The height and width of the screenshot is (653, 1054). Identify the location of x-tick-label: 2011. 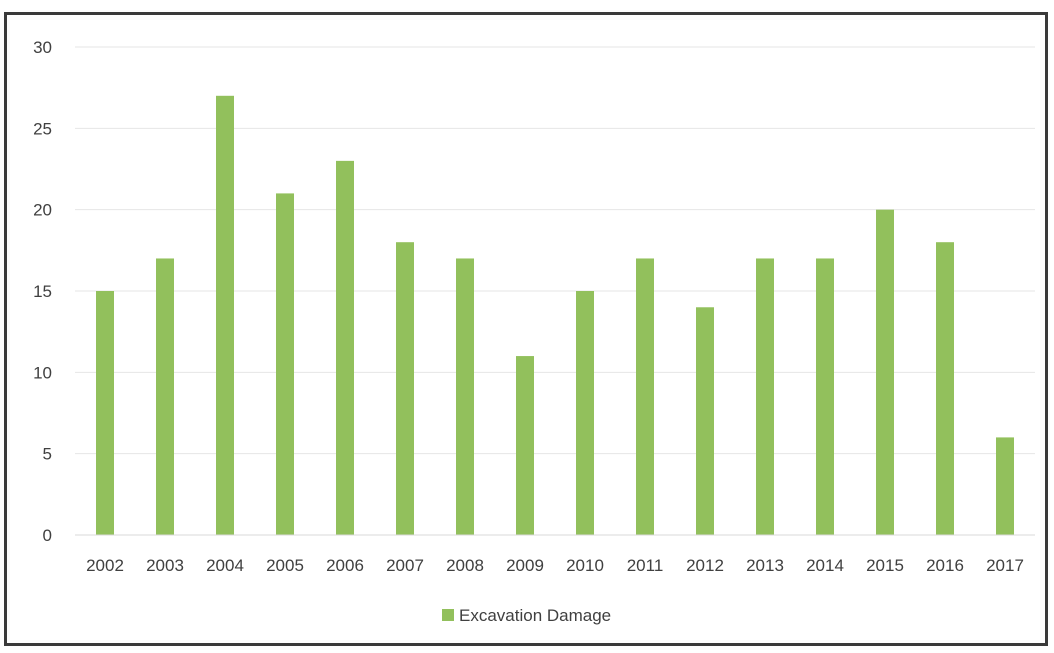
(645, 565).